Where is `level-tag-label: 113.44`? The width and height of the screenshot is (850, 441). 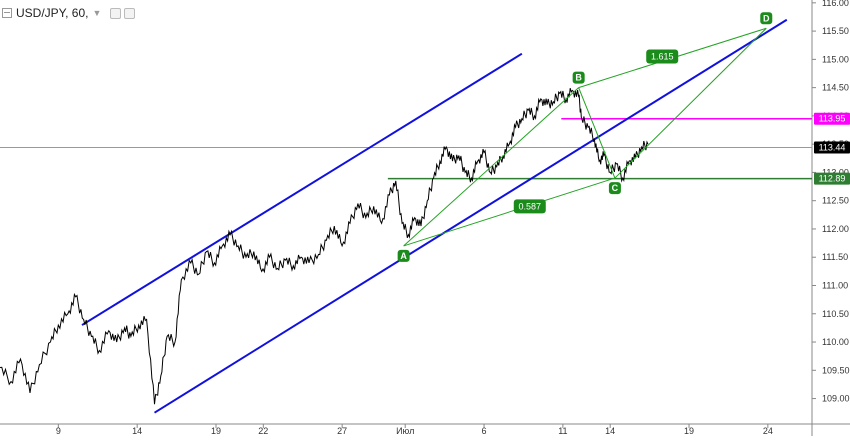 level-tag-label: 113.44 is located at coordinates (832, 148).